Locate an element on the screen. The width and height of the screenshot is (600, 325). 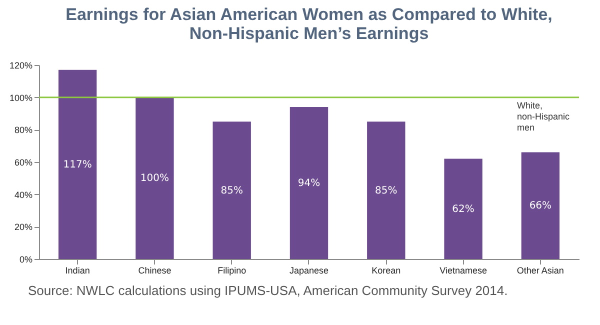
y-tick-label: 0% is located at coordinates (25, 259).